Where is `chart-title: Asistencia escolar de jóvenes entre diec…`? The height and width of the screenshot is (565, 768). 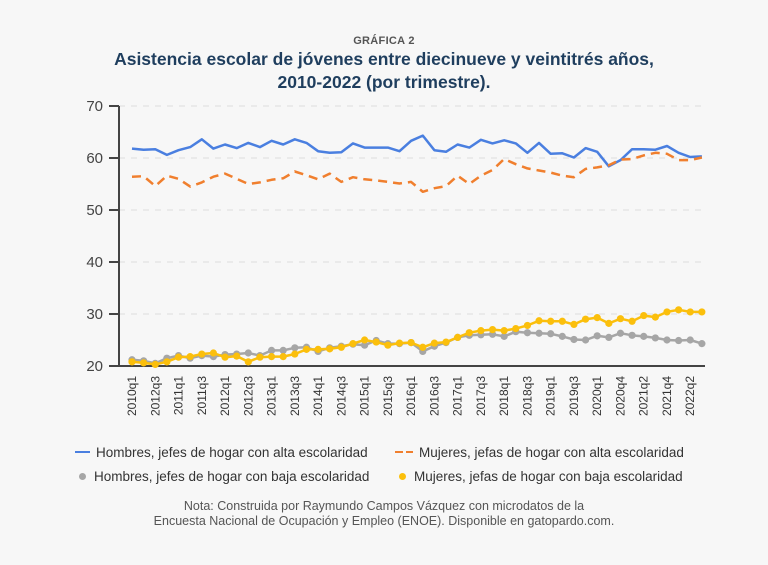 chart-title: Asistencia escolar de jóvenes entre diec… is located at coordinates (384, 71).